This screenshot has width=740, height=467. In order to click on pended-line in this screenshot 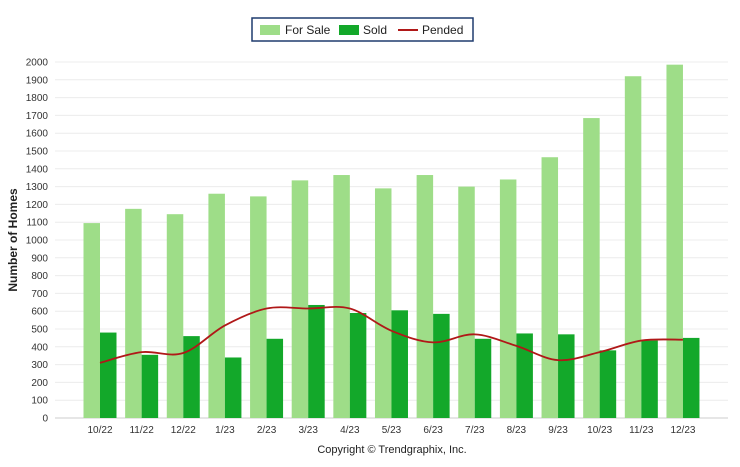, I will do `click(391, 335)`.